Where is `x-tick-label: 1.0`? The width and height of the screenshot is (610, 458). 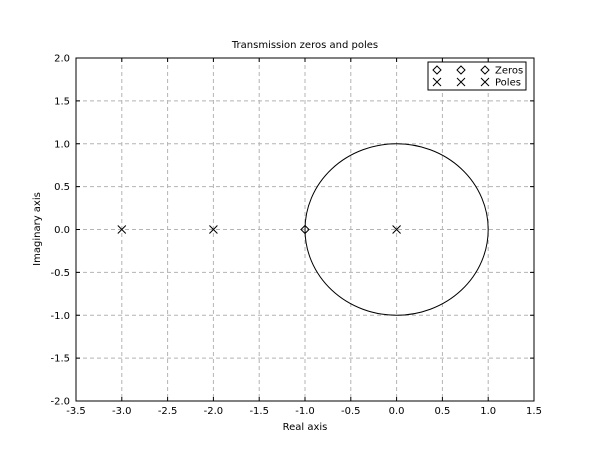
x-tick-label: 1.0 is located at coordinates (488, 411).